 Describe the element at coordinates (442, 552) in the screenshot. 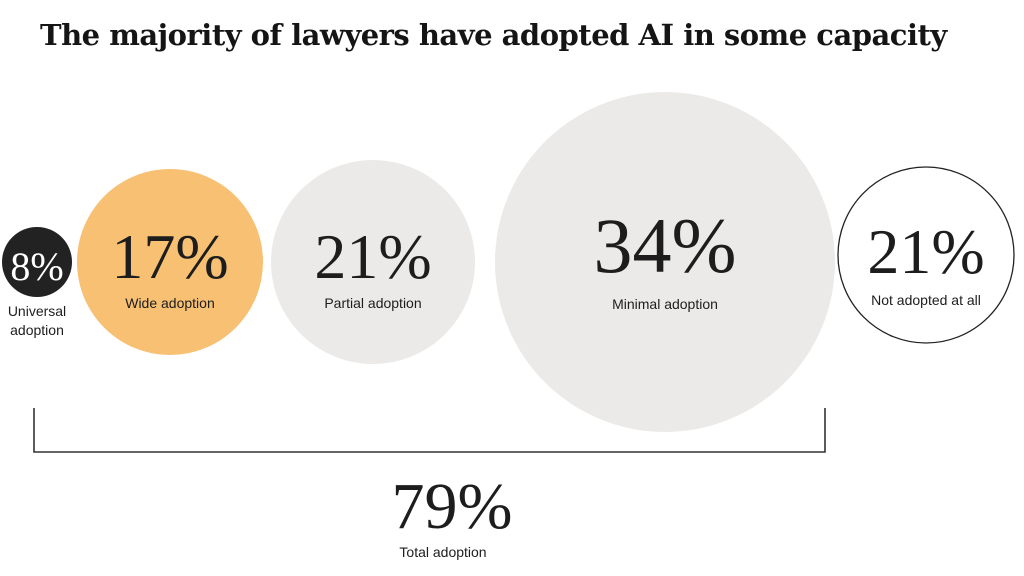

I see `total-adoption-label: Total adoption` at that location.